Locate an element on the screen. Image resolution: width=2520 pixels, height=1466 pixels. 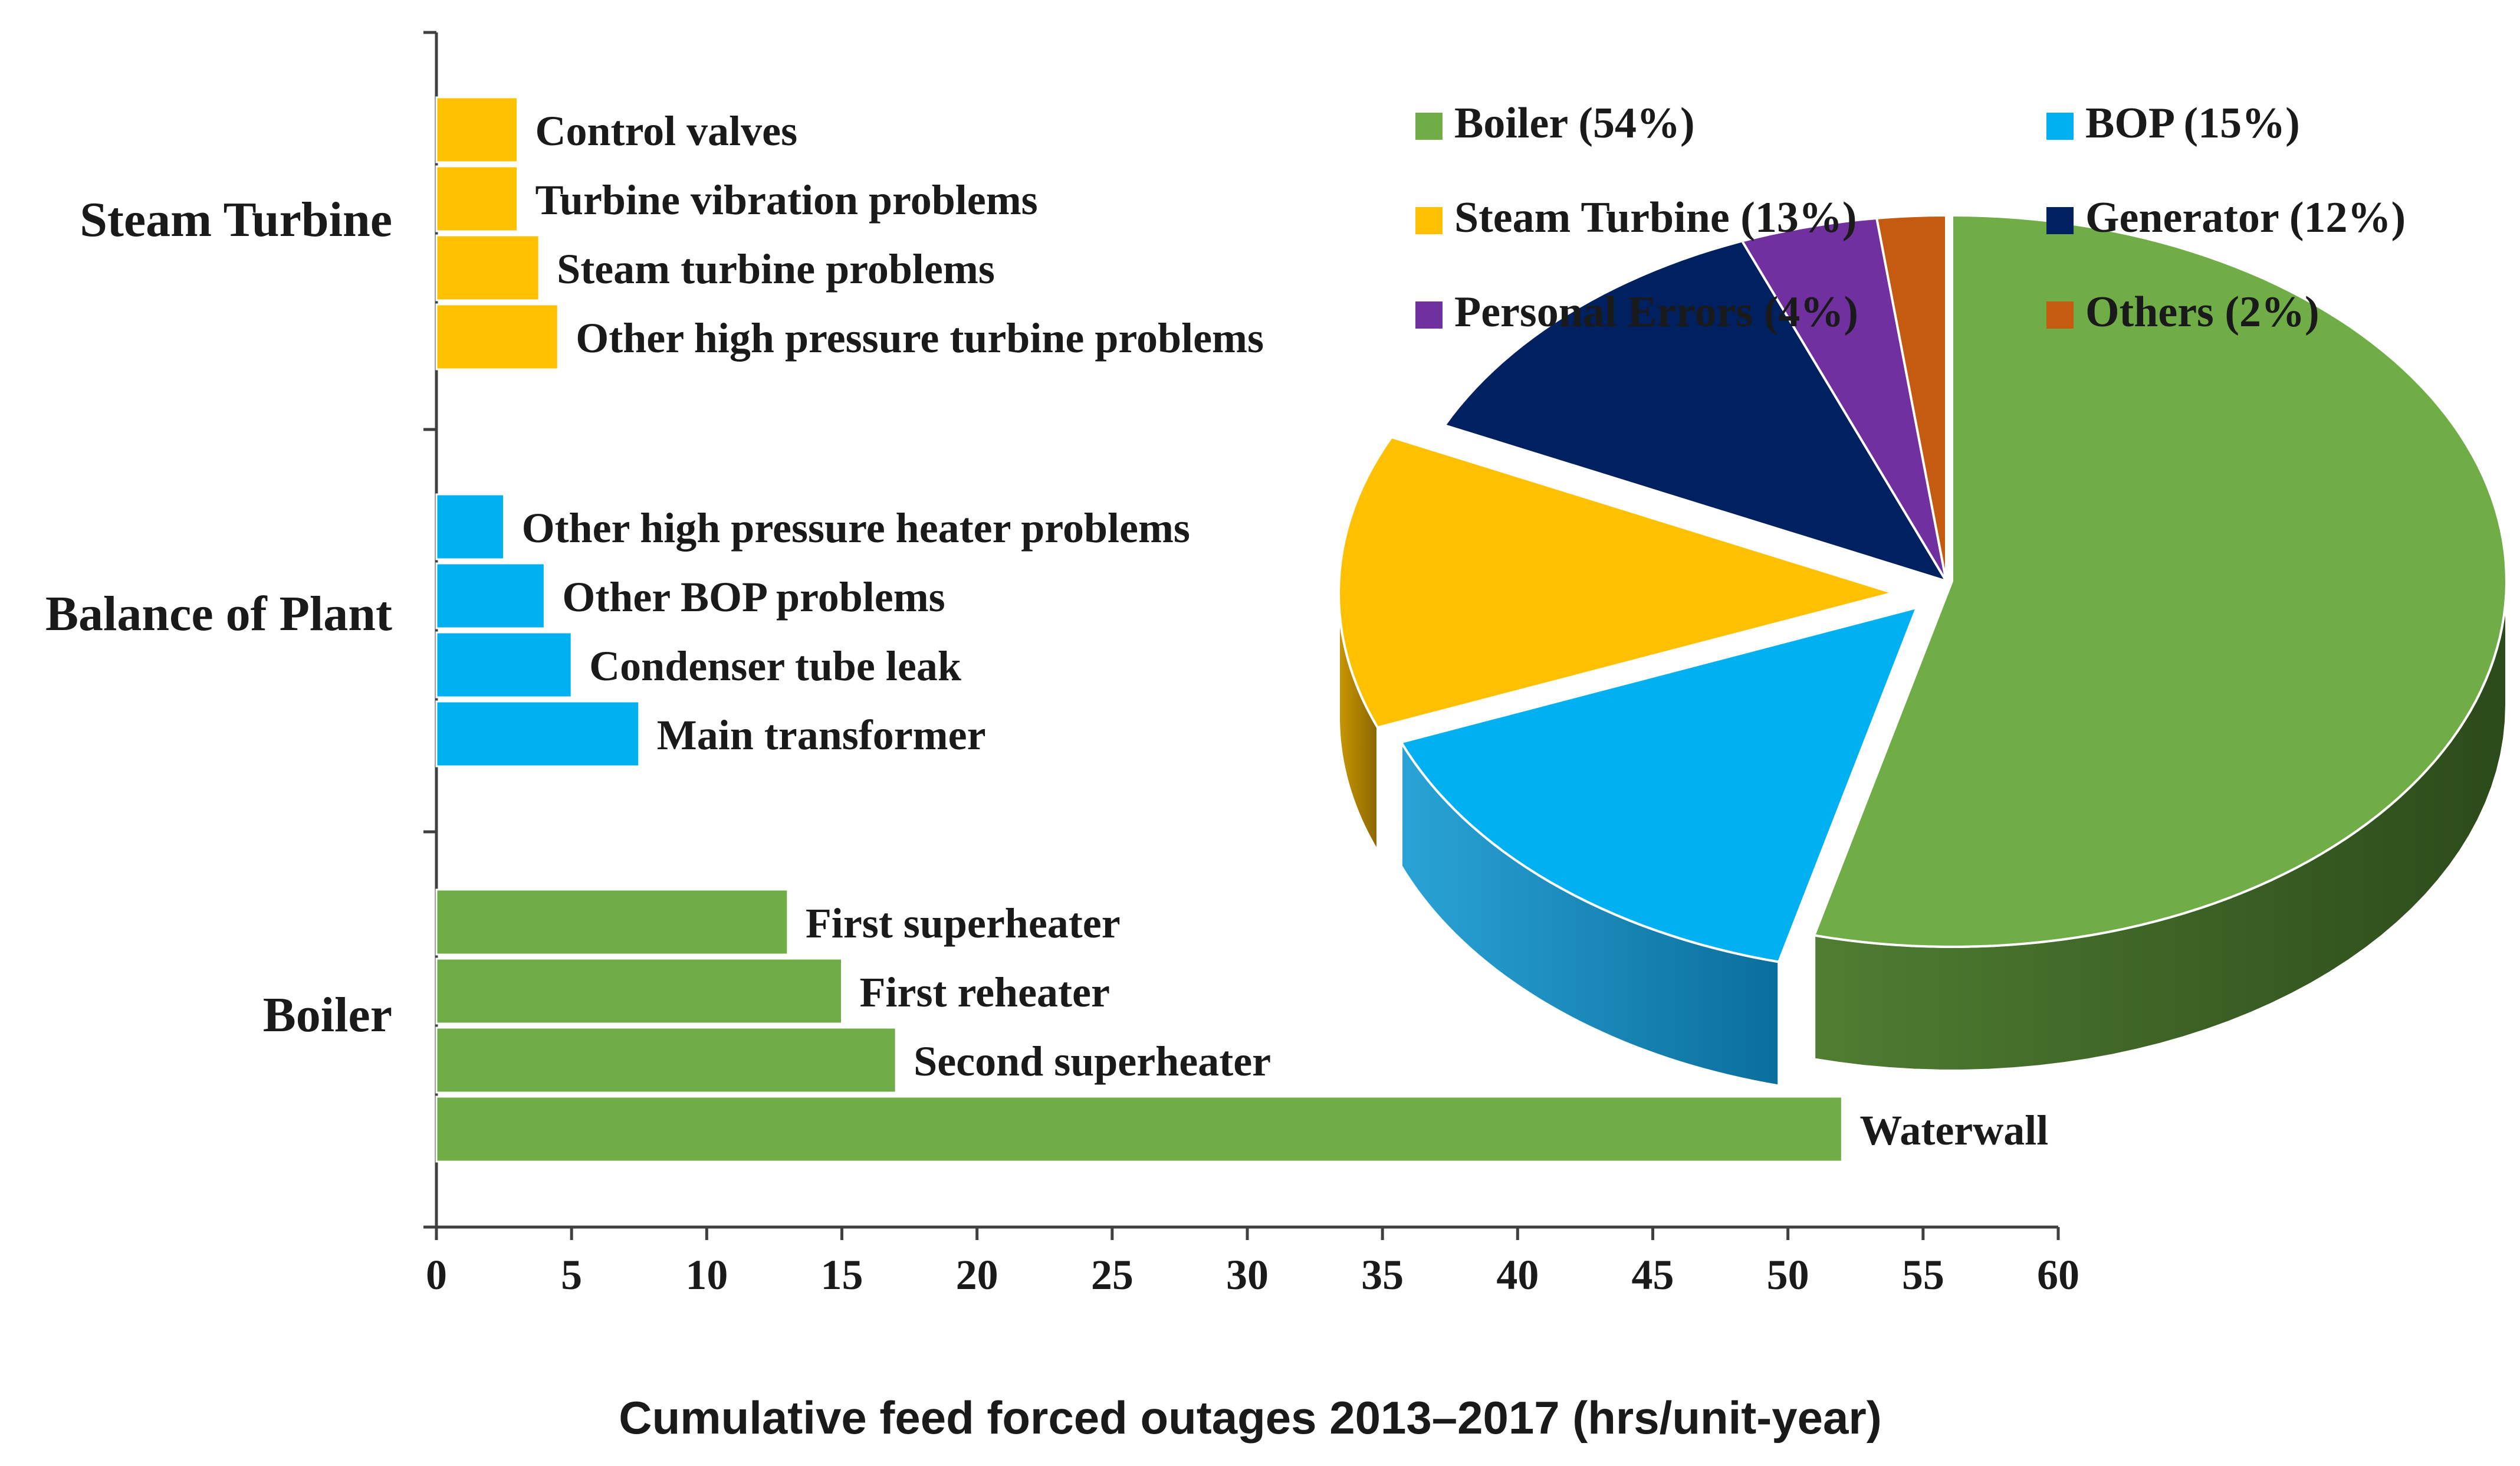
x-tick-label: 30 is located at coordinates (1247, 1274).